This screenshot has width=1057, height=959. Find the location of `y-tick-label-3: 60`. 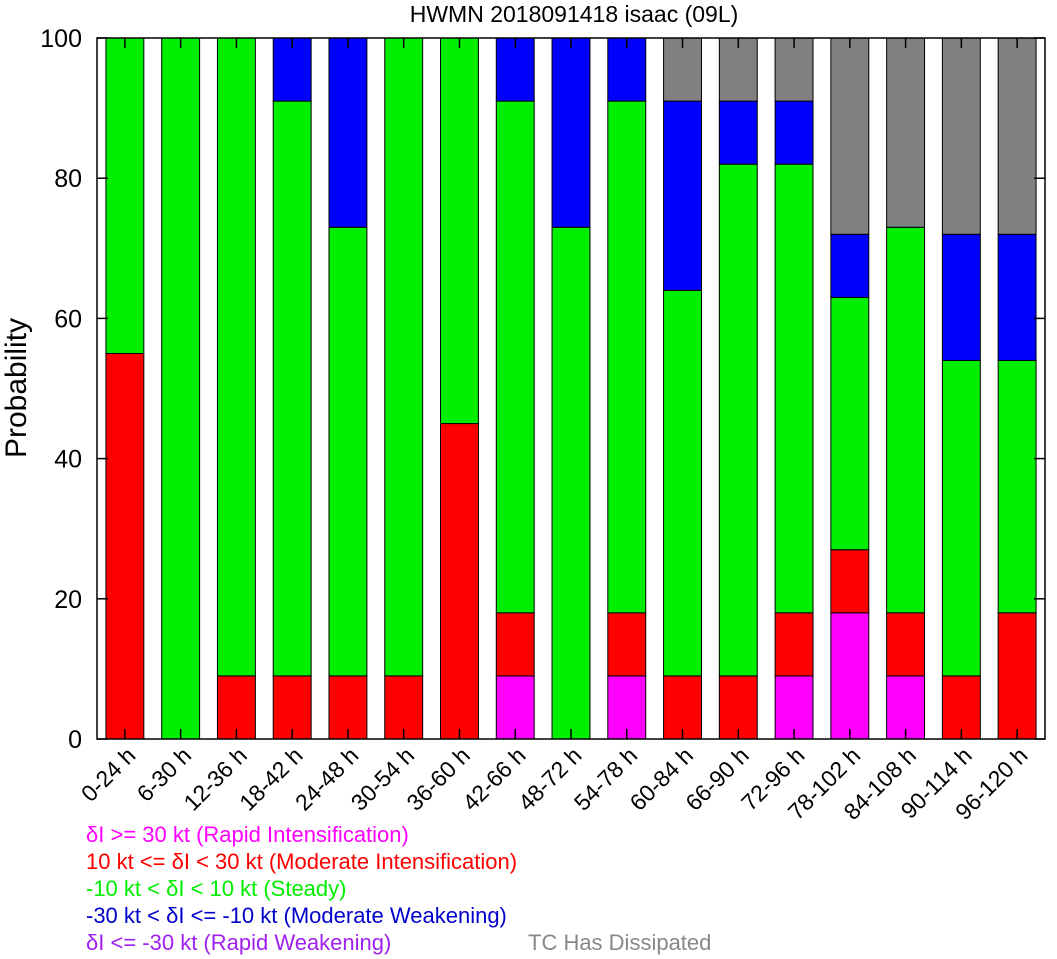

y-tick-label-3: 60 is located at coordinates (68, 319).